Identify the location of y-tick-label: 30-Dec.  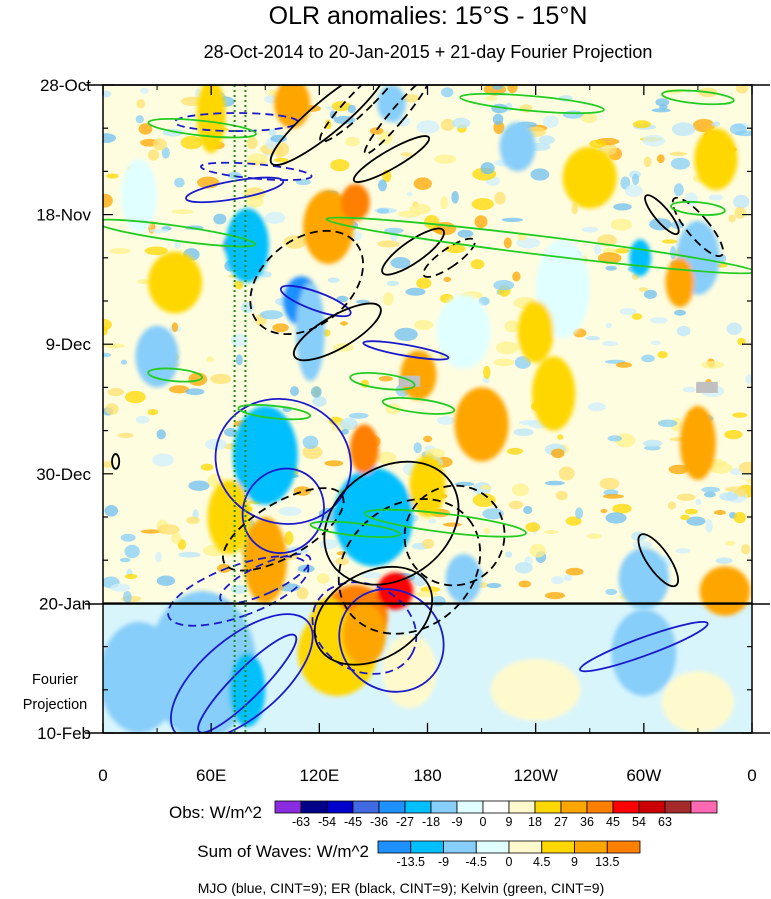
(63, 474).